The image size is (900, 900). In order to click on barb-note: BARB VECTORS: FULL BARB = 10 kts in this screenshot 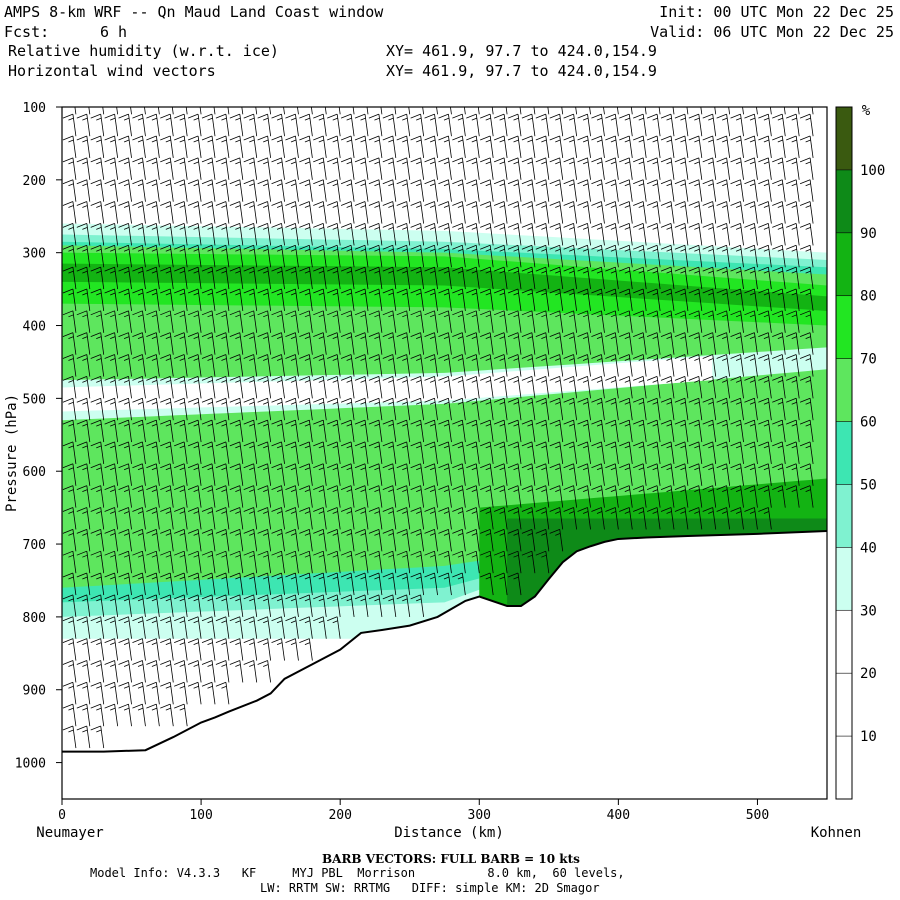, I will do `click(451, 859)`.